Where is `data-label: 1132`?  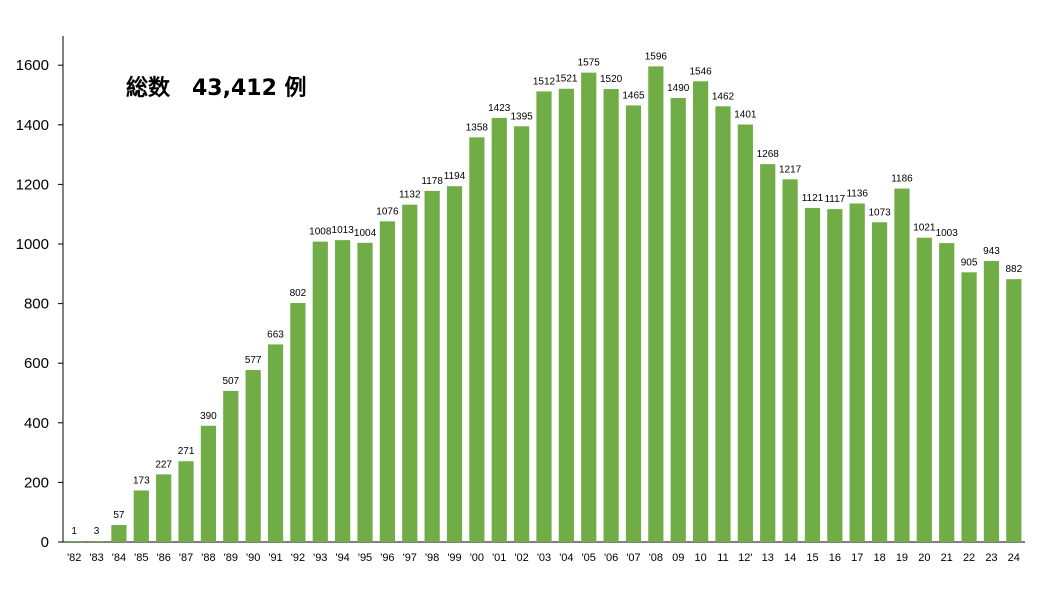
data-label: 1132 is located at coordinates (410, 195).